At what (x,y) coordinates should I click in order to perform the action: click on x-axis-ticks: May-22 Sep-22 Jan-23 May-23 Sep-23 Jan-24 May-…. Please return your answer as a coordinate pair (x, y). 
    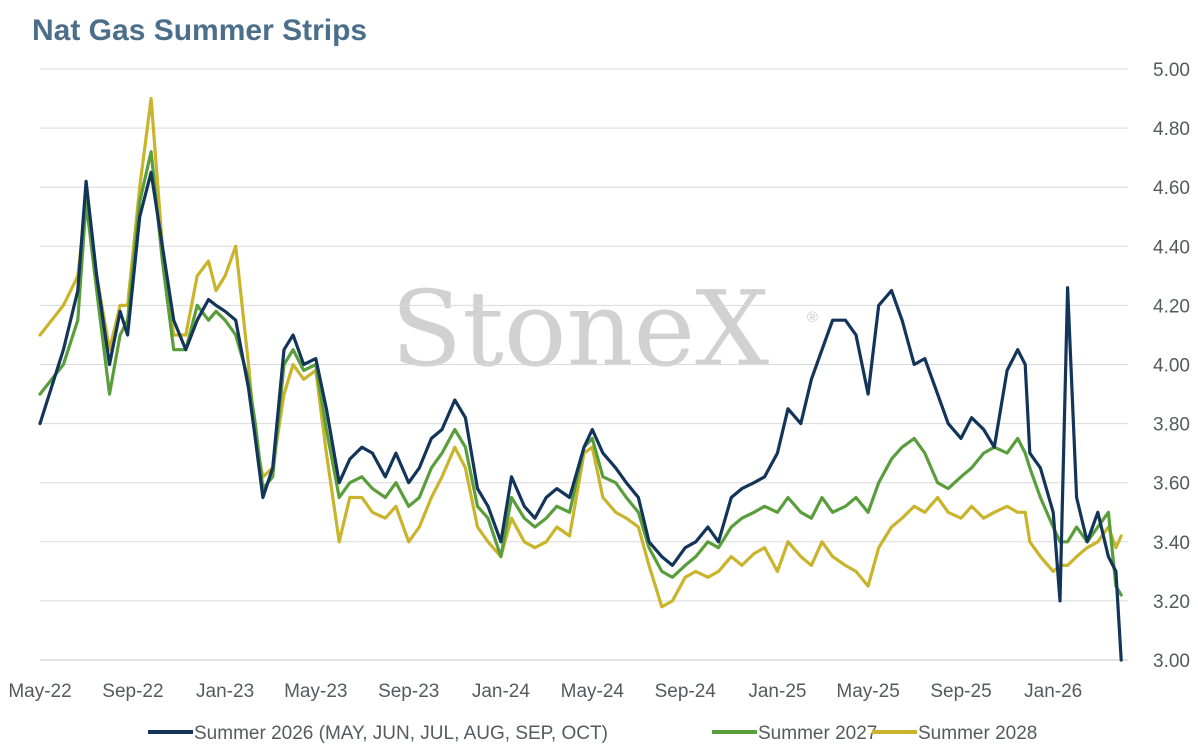
    Looking at the image, I should click on (545, 691).